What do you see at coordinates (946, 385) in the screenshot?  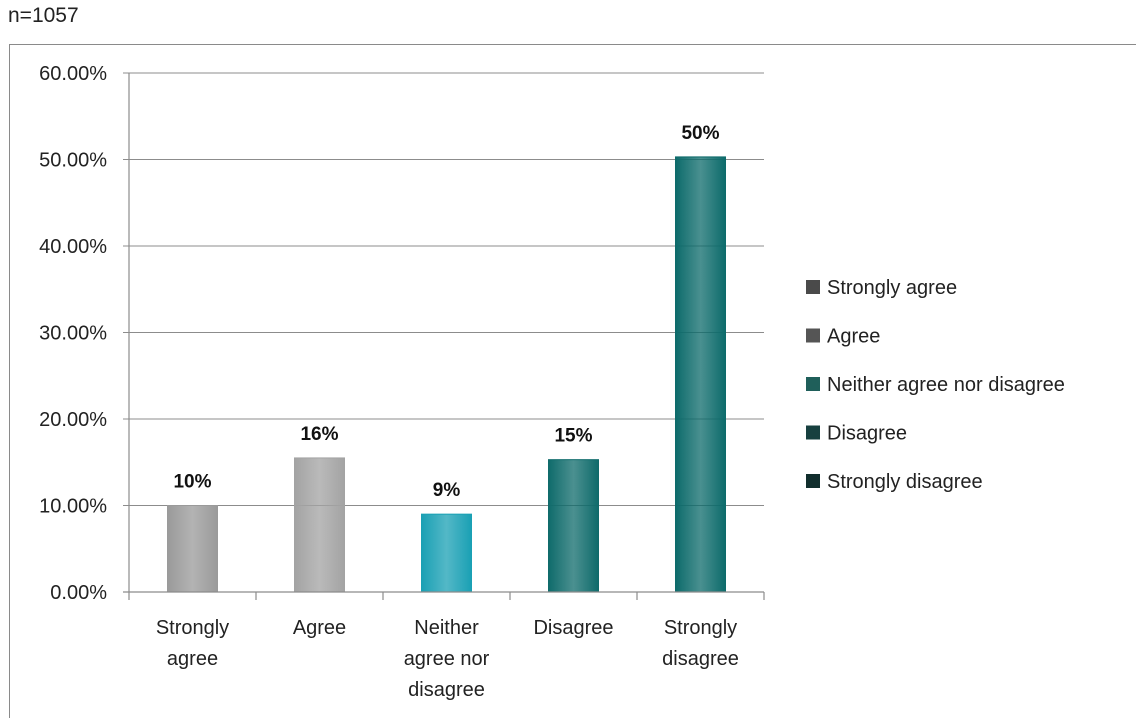 I see `legend-label: Neither agree nor disagree` at bounding box center [946, 385].